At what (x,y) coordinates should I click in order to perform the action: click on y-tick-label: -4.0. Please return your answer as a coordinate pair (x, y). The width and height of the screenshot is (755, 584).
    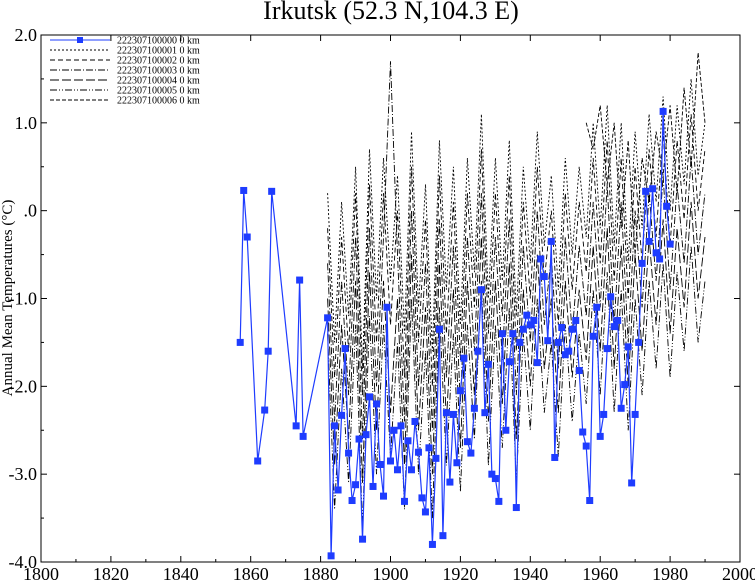
    Looking at the image, I should click on (23, 562).